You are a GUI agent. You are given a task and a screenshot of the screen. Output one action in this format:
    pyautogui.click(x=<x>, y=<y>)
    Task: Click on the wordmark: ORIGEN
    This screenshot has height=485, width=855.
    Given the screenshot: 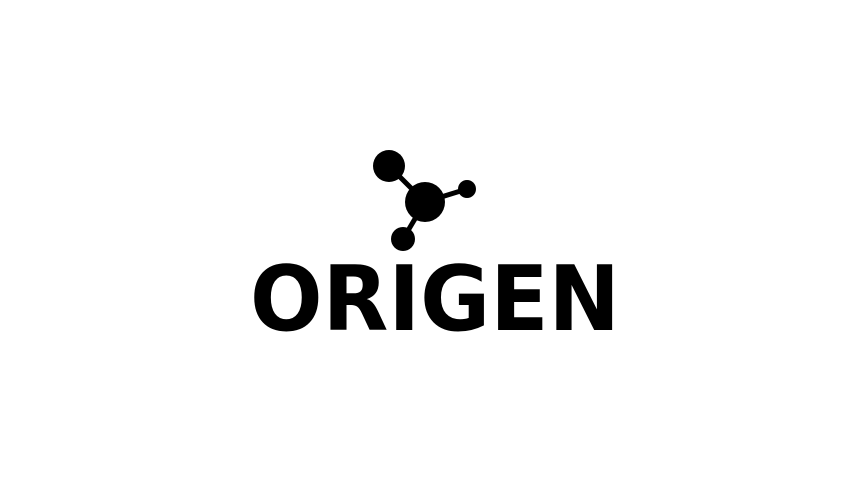 What is the action you would take?
    pyautogui.click(x=435, y=299)
    